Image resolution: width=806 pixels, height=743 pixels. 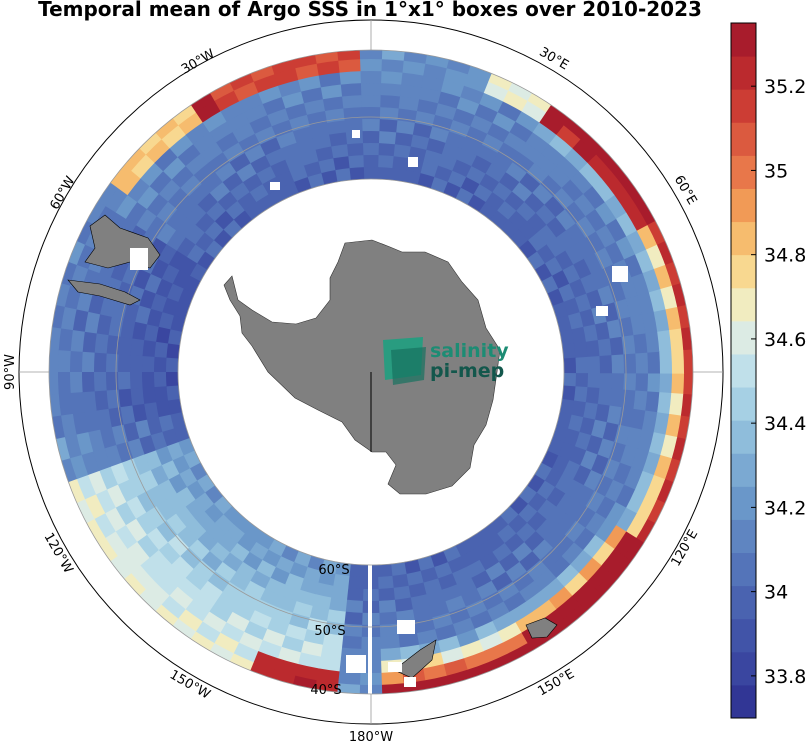 I want to click on colorbar-tick-label: 34.4, so click(x=785, y=424).